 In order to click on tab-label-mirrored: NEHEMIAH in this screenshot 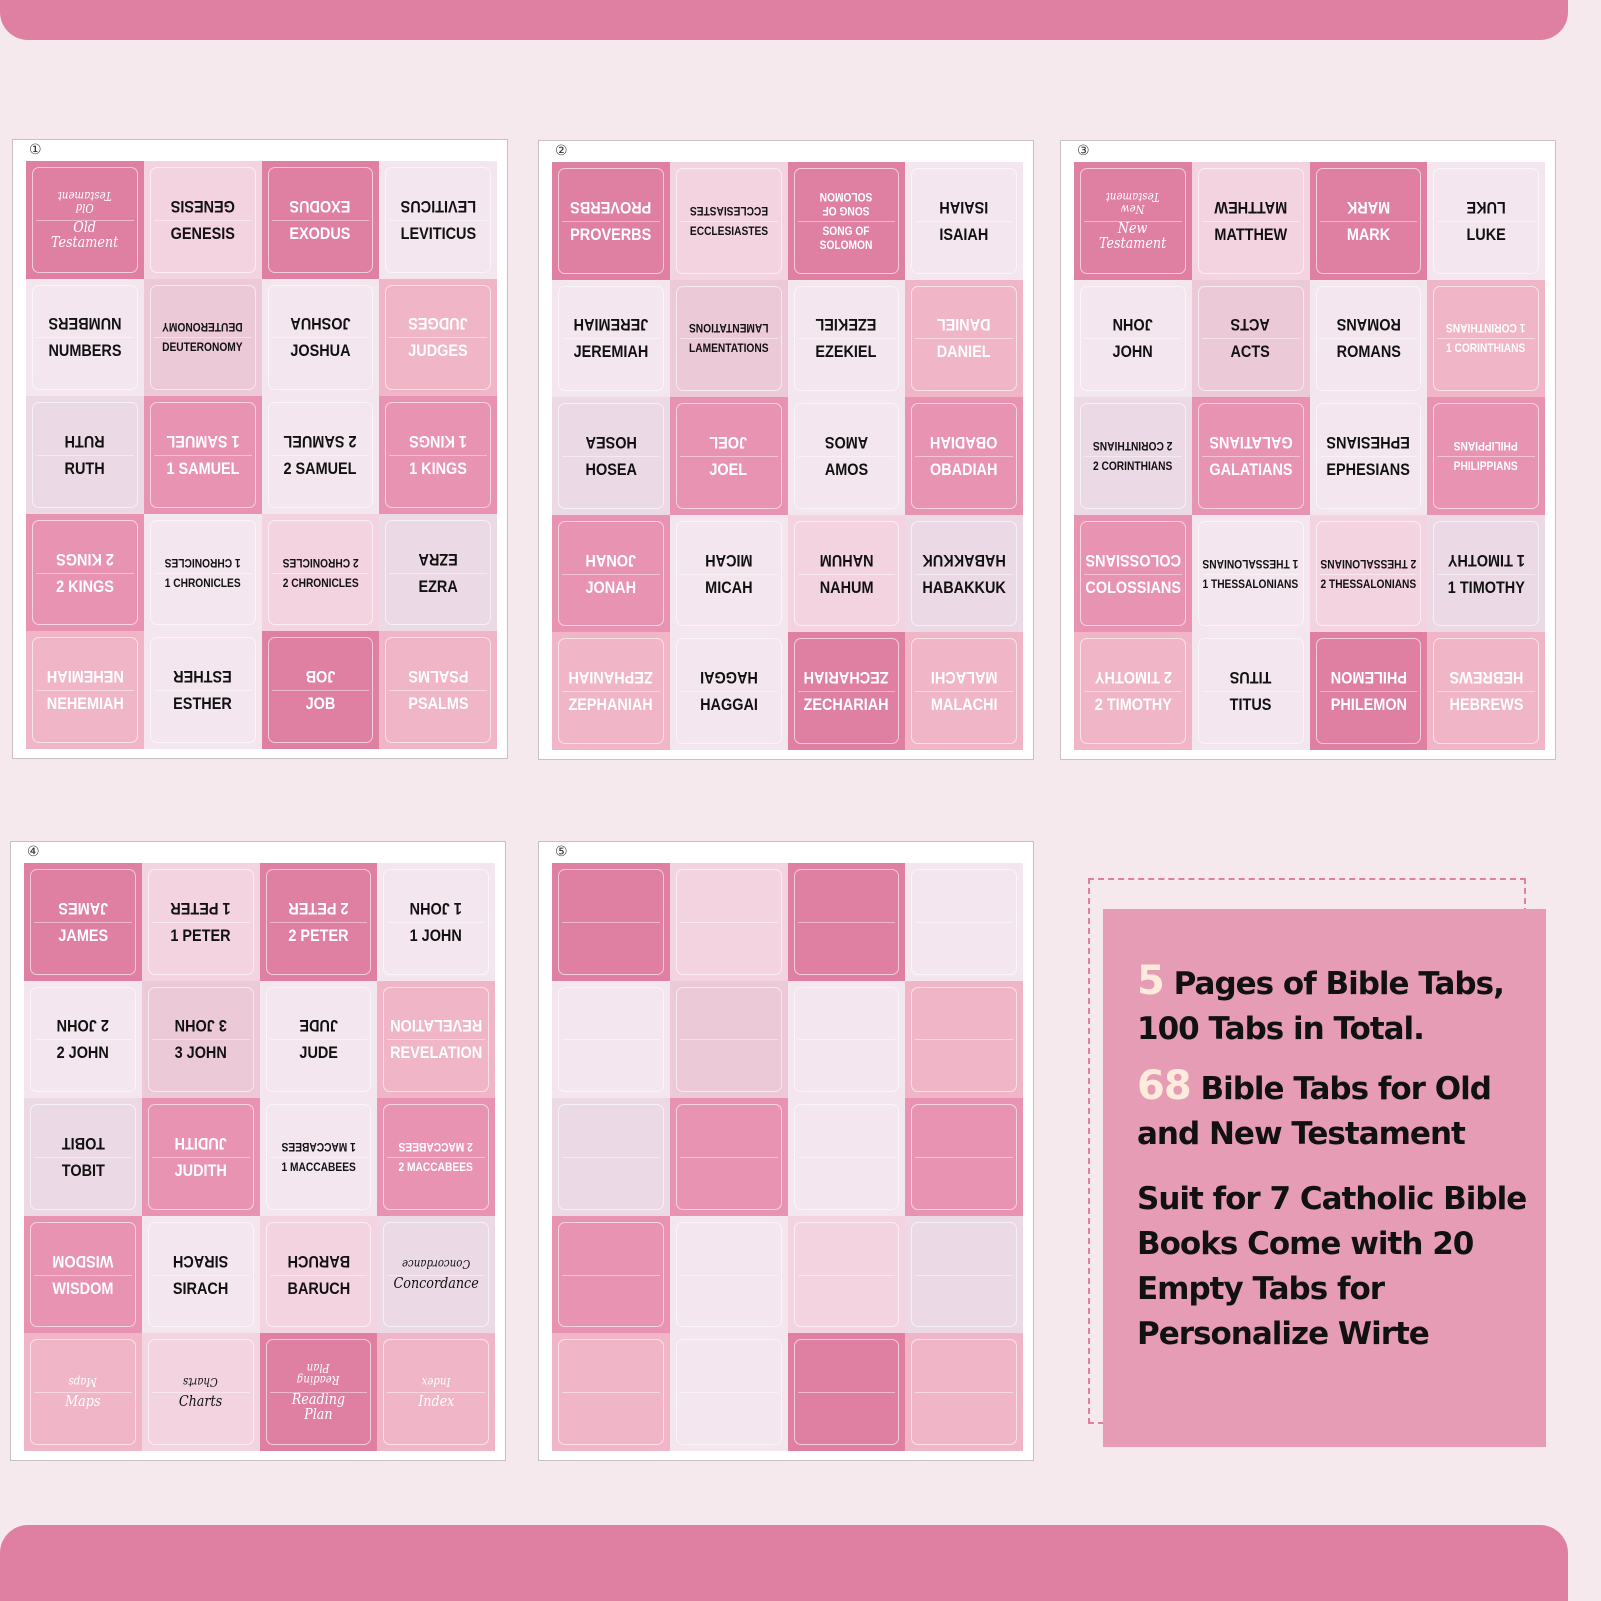, I will do `click(85, 677)`.